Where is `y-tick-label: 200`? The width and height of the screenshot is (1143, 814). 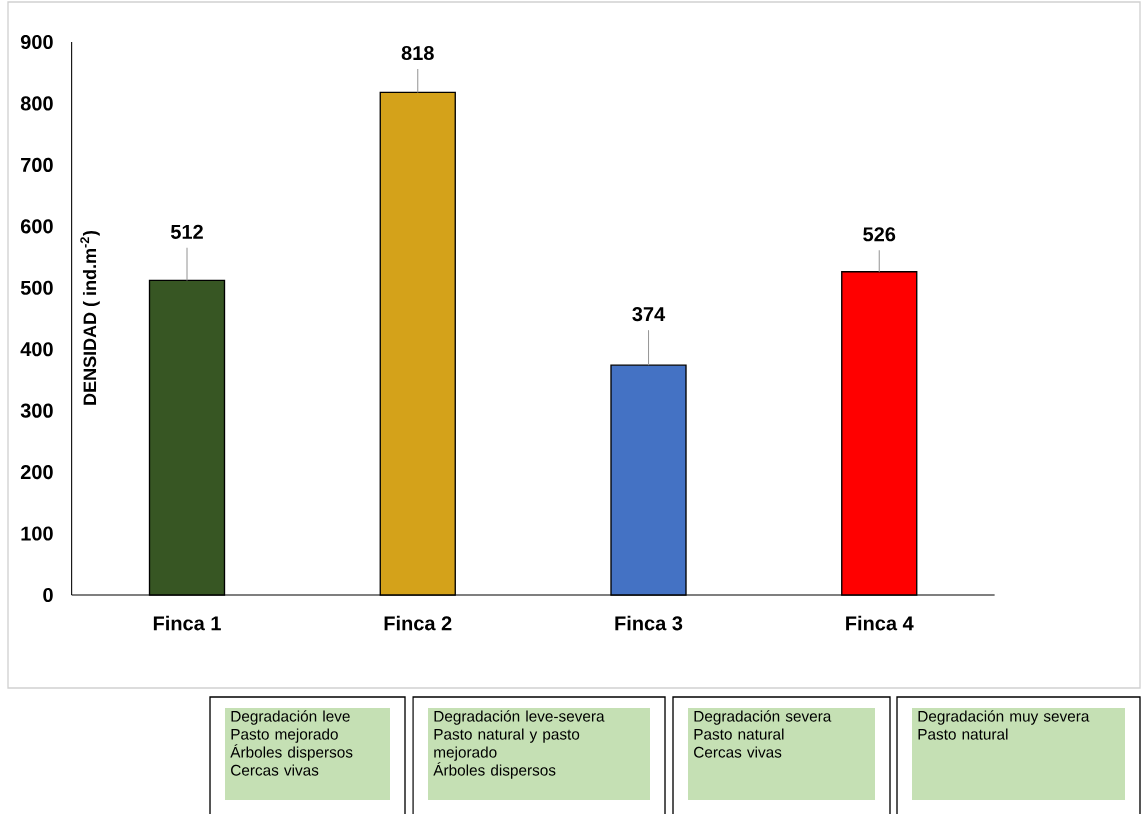 y-tick-label: 200 is located at coordinates (36, 472).